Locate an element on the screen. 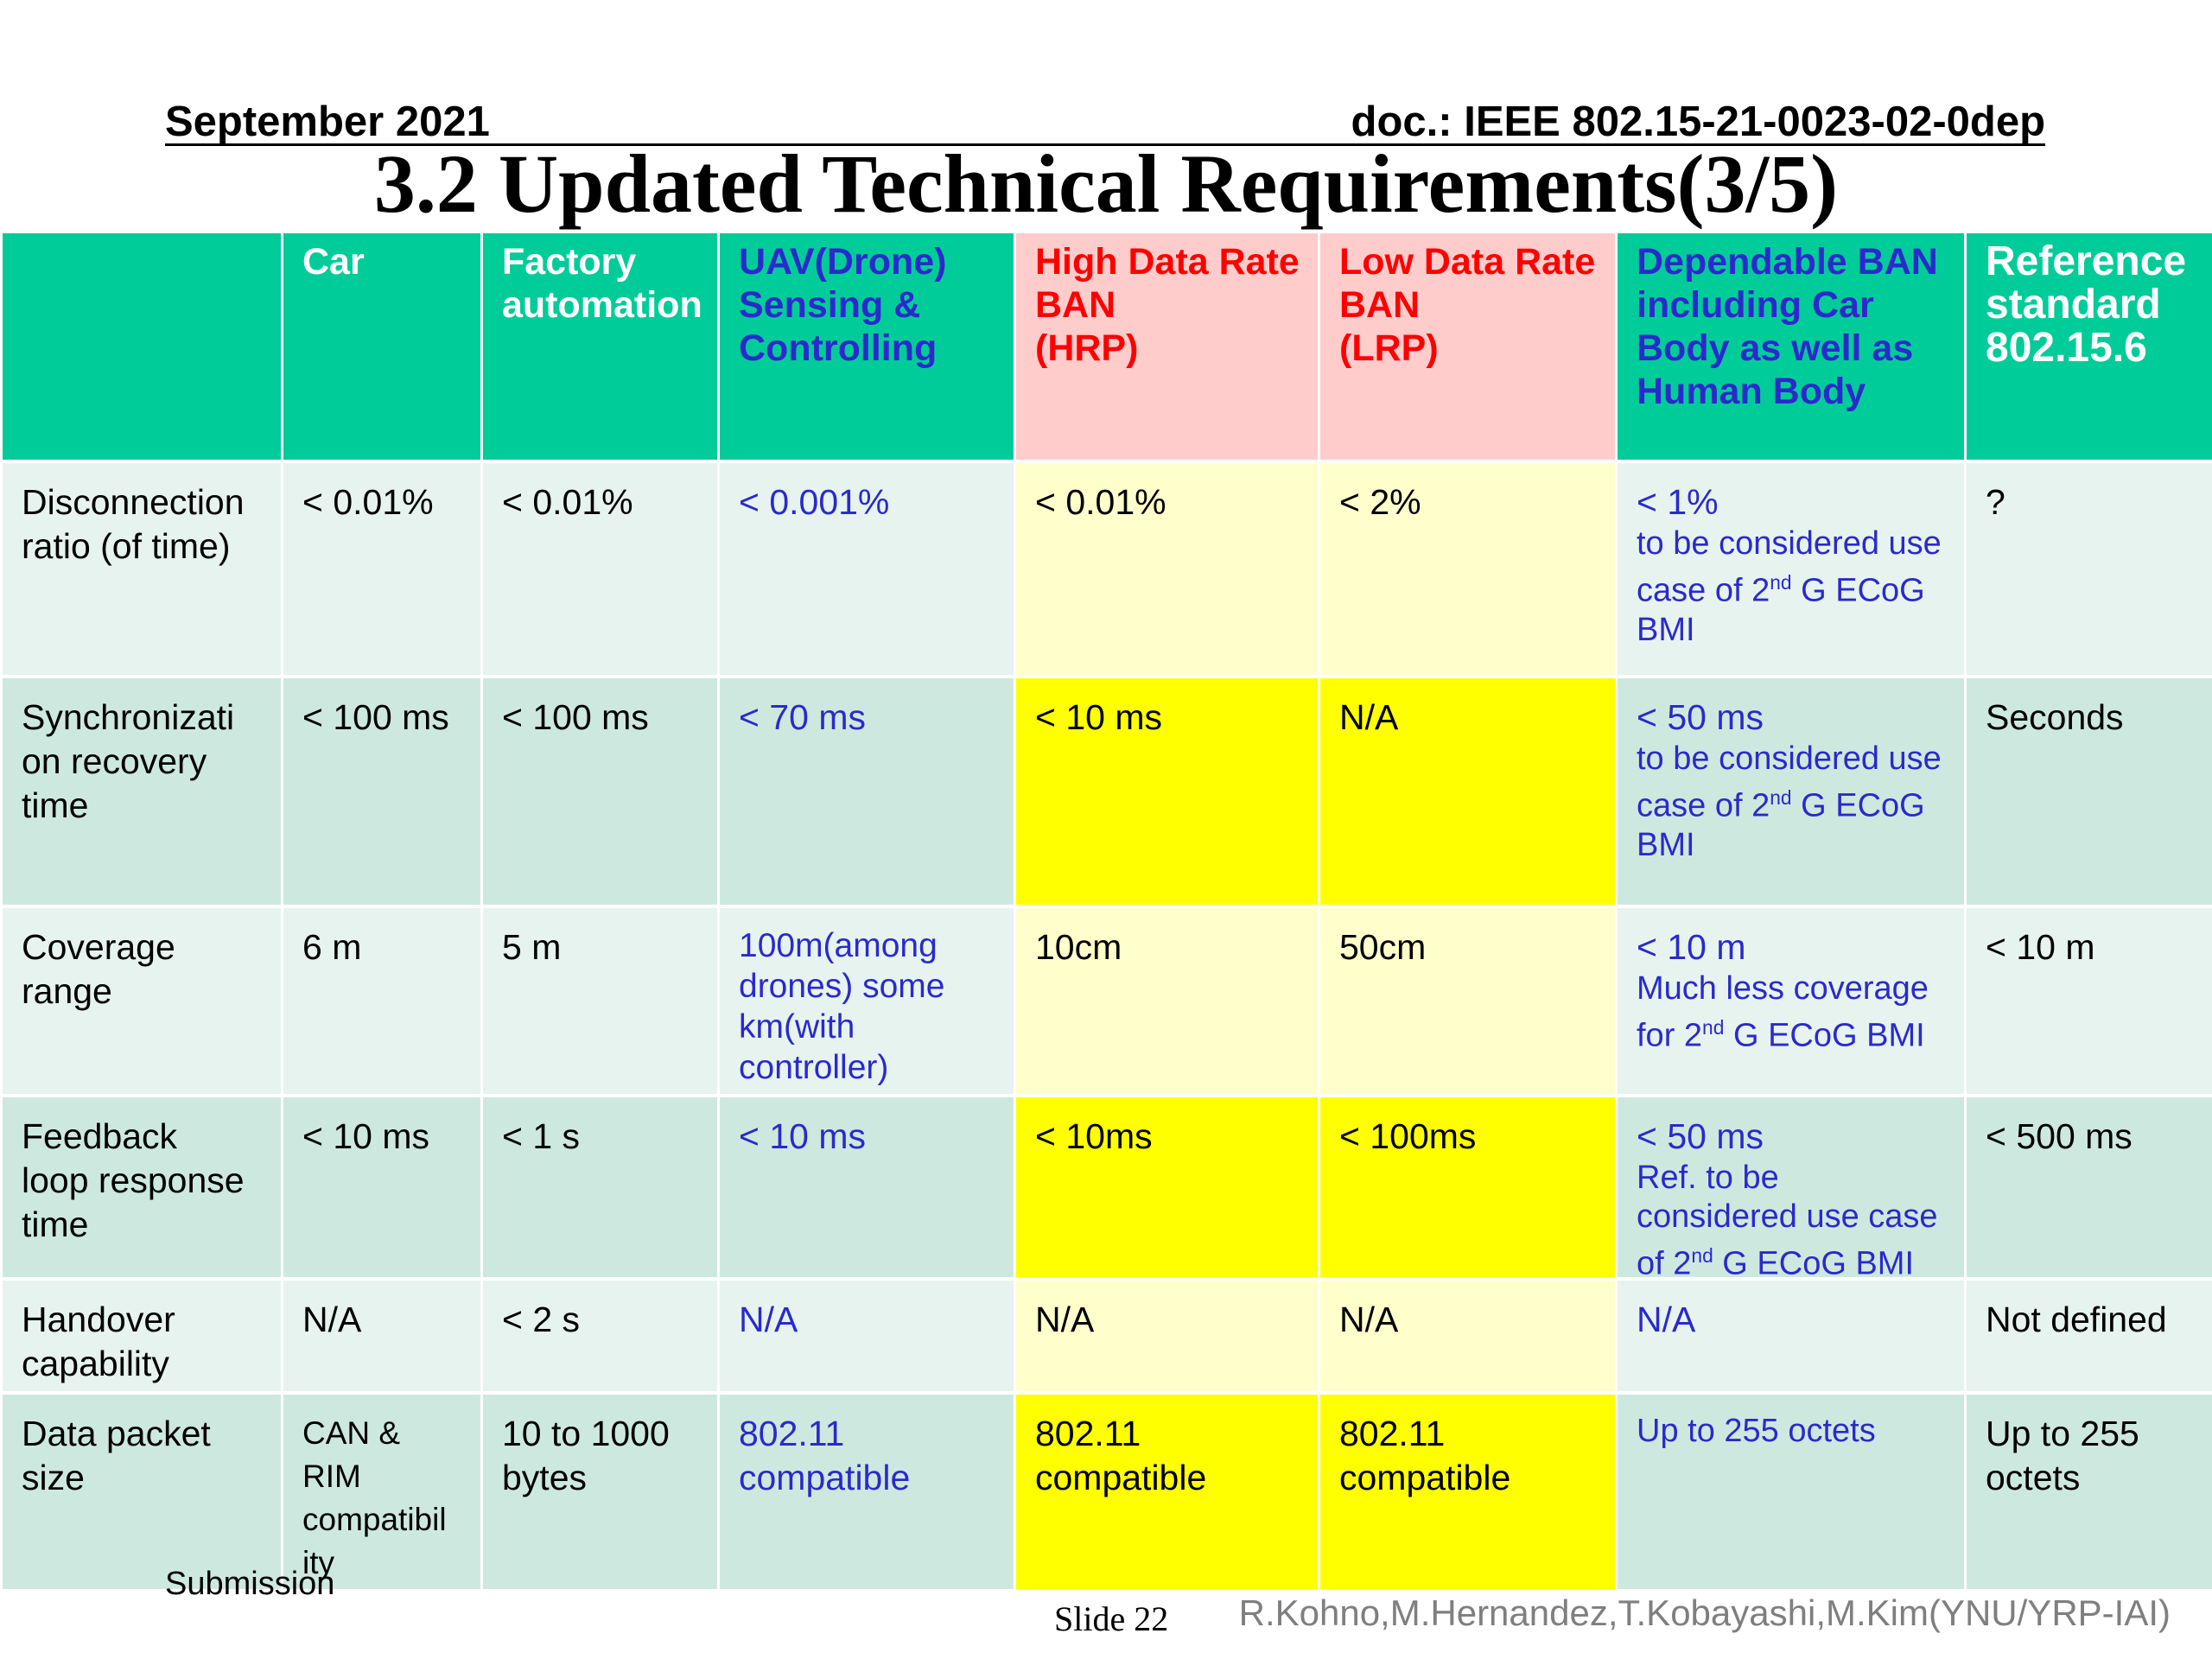 This screenshot has height=1659, width=2212. cell-hrp: < 10ms is located at coordinates (1167, 1187).